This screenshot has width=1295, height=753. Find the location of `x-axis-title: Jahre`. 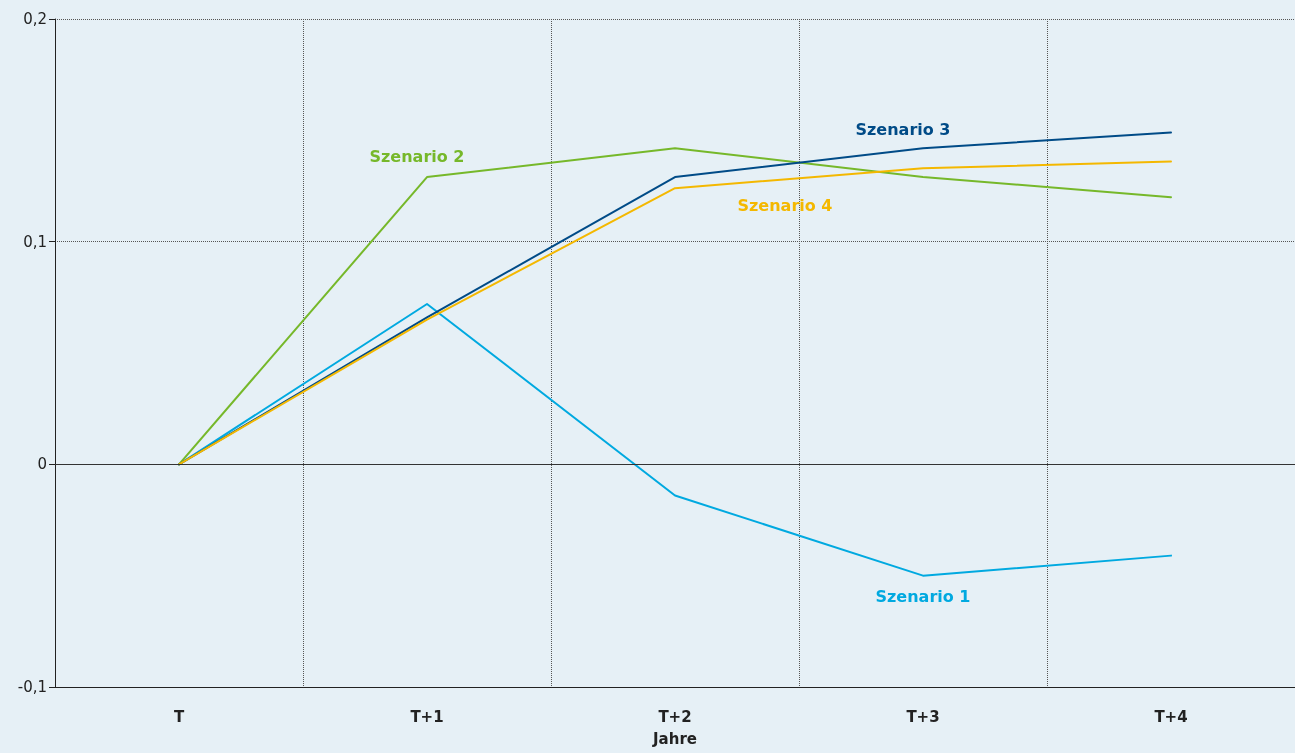

x-axis-title: Jahre is located at coordinates (674, 738).